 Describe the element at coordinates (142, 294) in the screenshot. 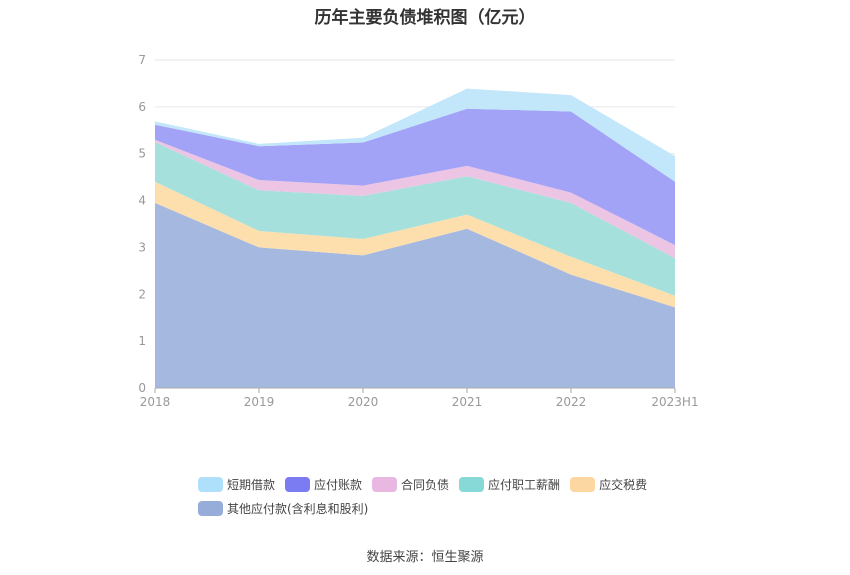

I see `y-tick-label: 2` at that location.